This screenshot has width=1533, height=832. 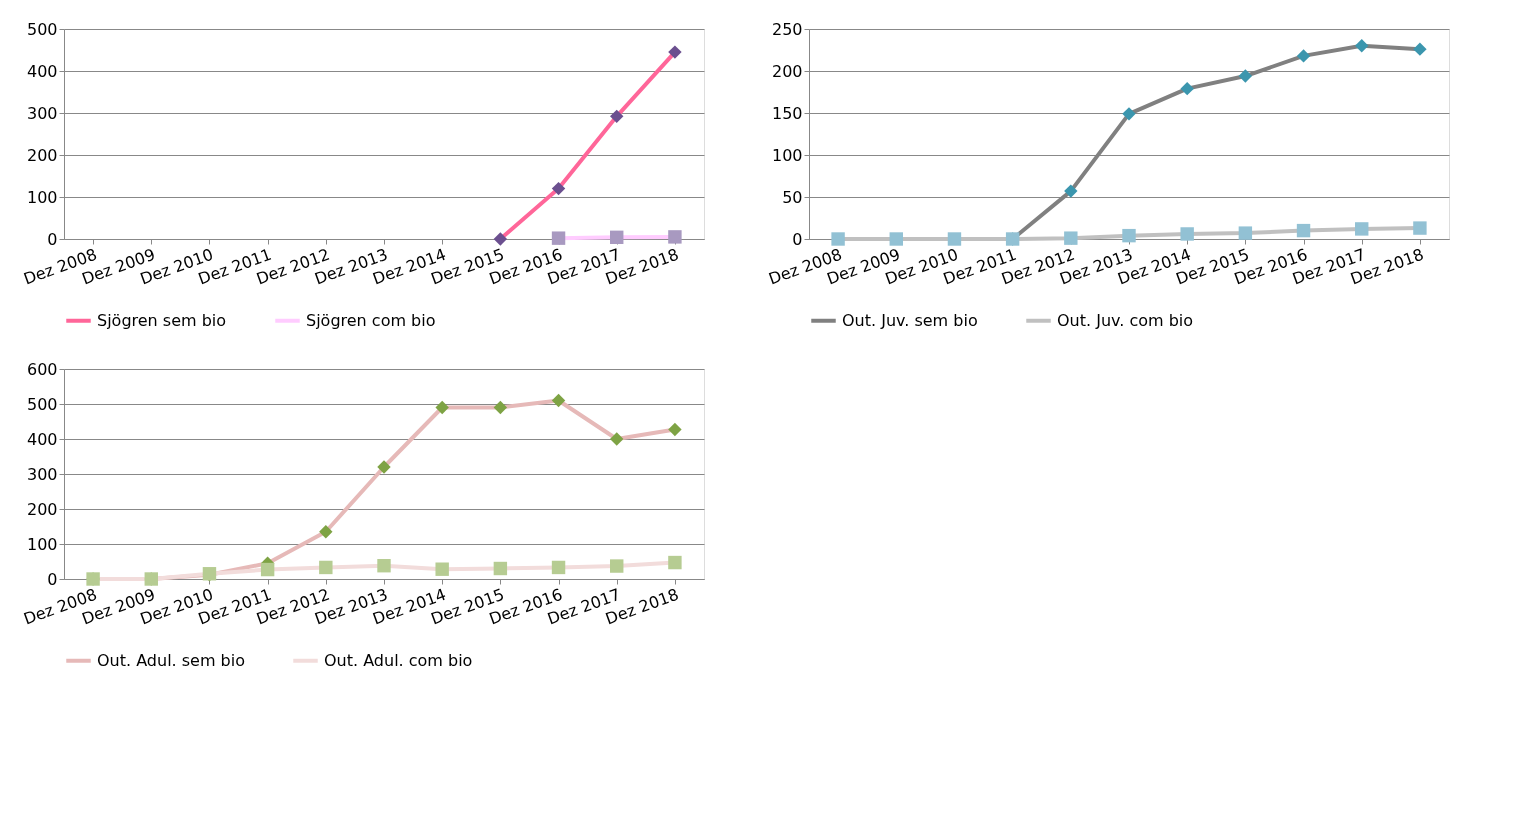 What do you see at coordinates (42, 369) in the screenshot?
I see `y-tick-label: 600` at bounding box center [42, 369].